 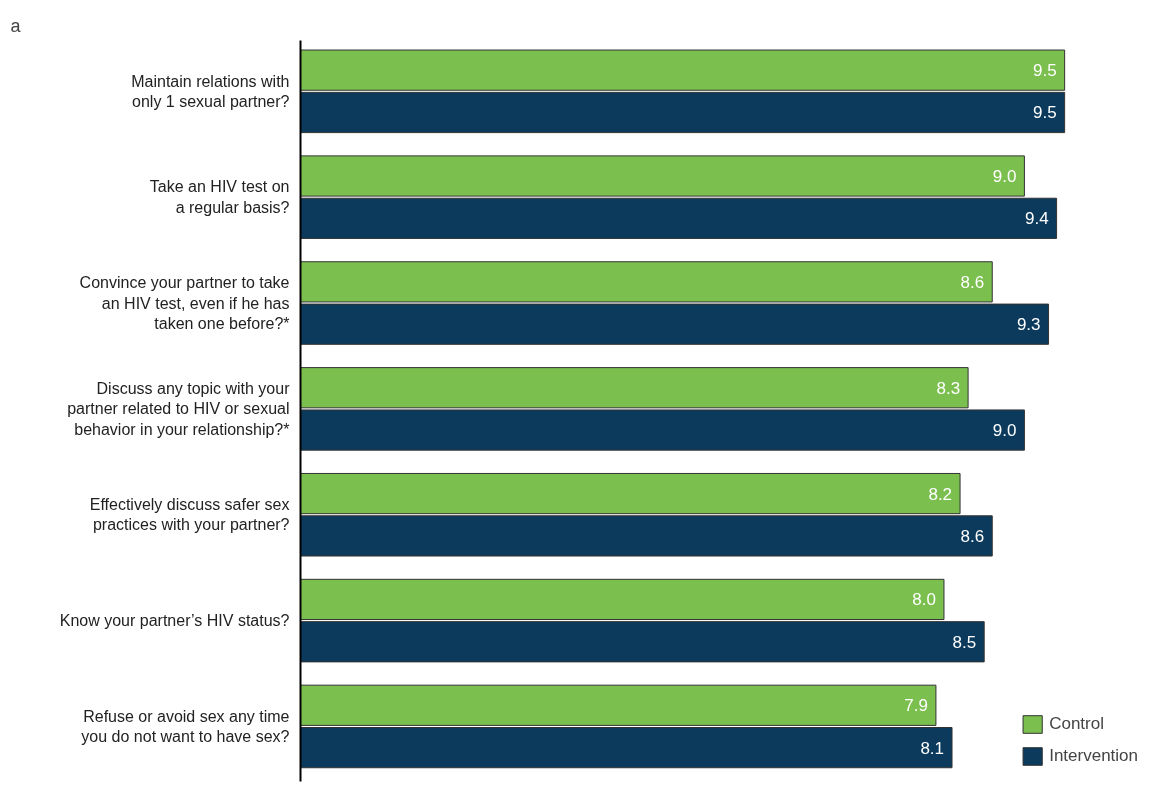 What do you see at coordinates (964, 642) in the screenshot?
I see `data-label: 8.5` at bounding box center [964, 642].